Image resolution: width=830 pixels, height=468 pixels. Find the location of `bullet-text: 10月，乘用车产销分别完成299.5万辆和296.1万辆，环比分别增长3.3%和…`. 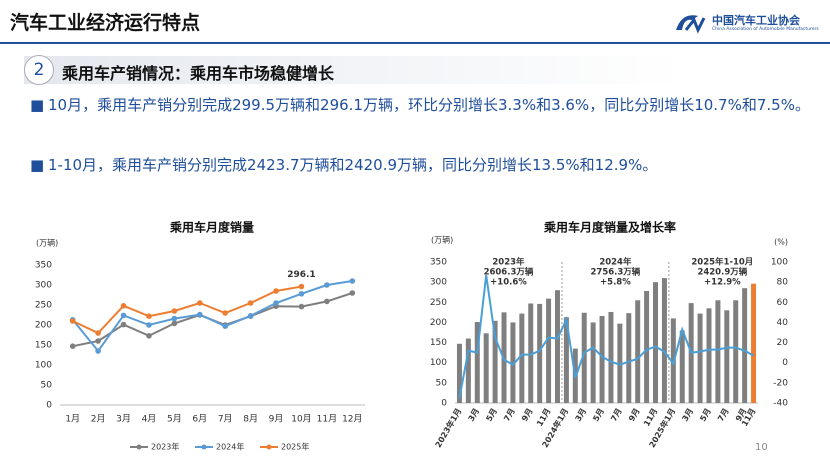

bullet-text: 10月，乘用车产销分别完成299.5万辆和296.1万辆，环比分别增长3.3%和… is located at coordinates (429, 105).